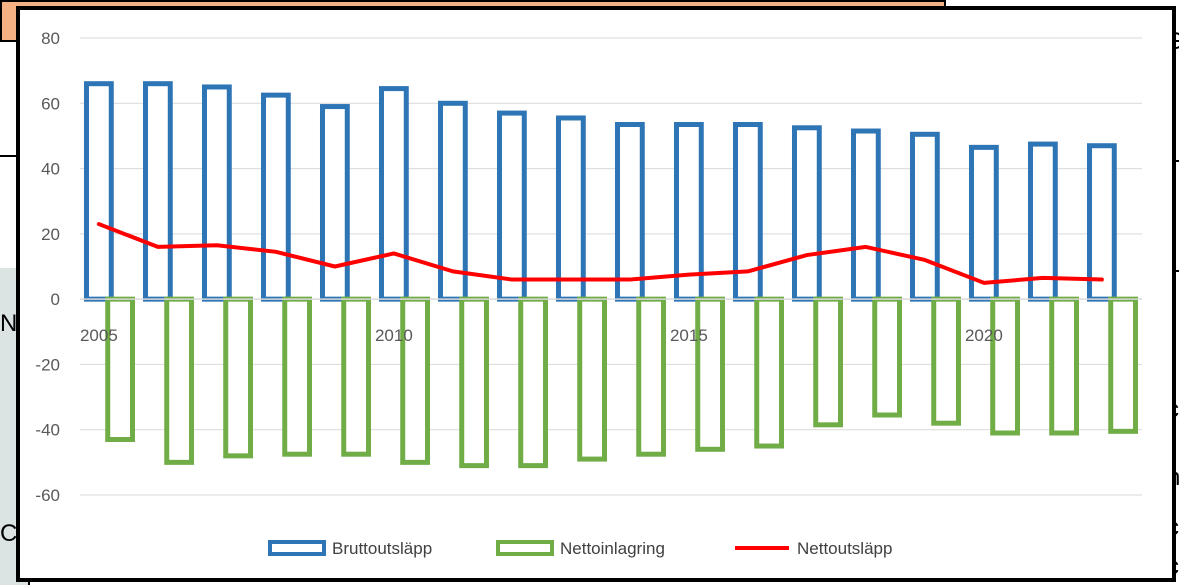 Image resolution: width=1179 pixels, height=585 pixels. What do you see at coordinates (9, 323) in the screenshot?
I see `background-text-fragment: N` at bounding box center [9, 323].